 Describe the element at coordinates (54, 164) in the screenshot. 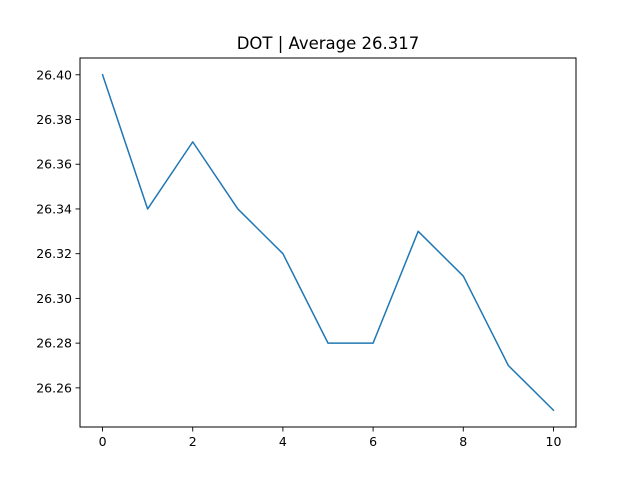

I see `y-tick-label: 26.36` at that location.